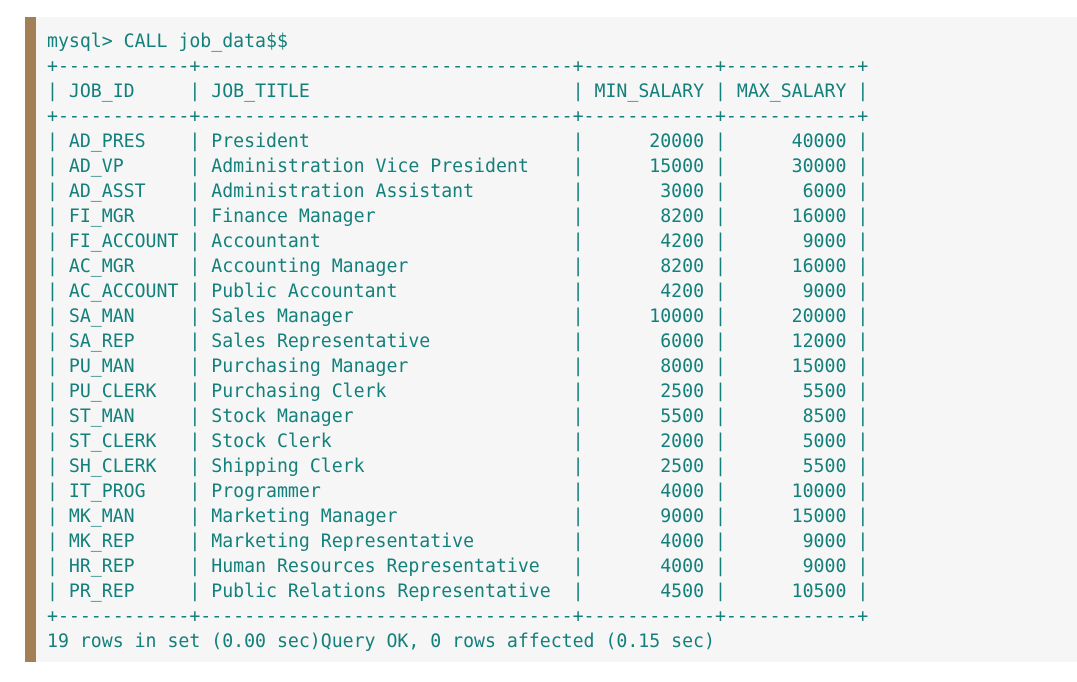  What do you see at coordinates (123, 466) in the screenshot?
I see `cell-job-id: SH_CLERK` at bounding box center [123, 466].